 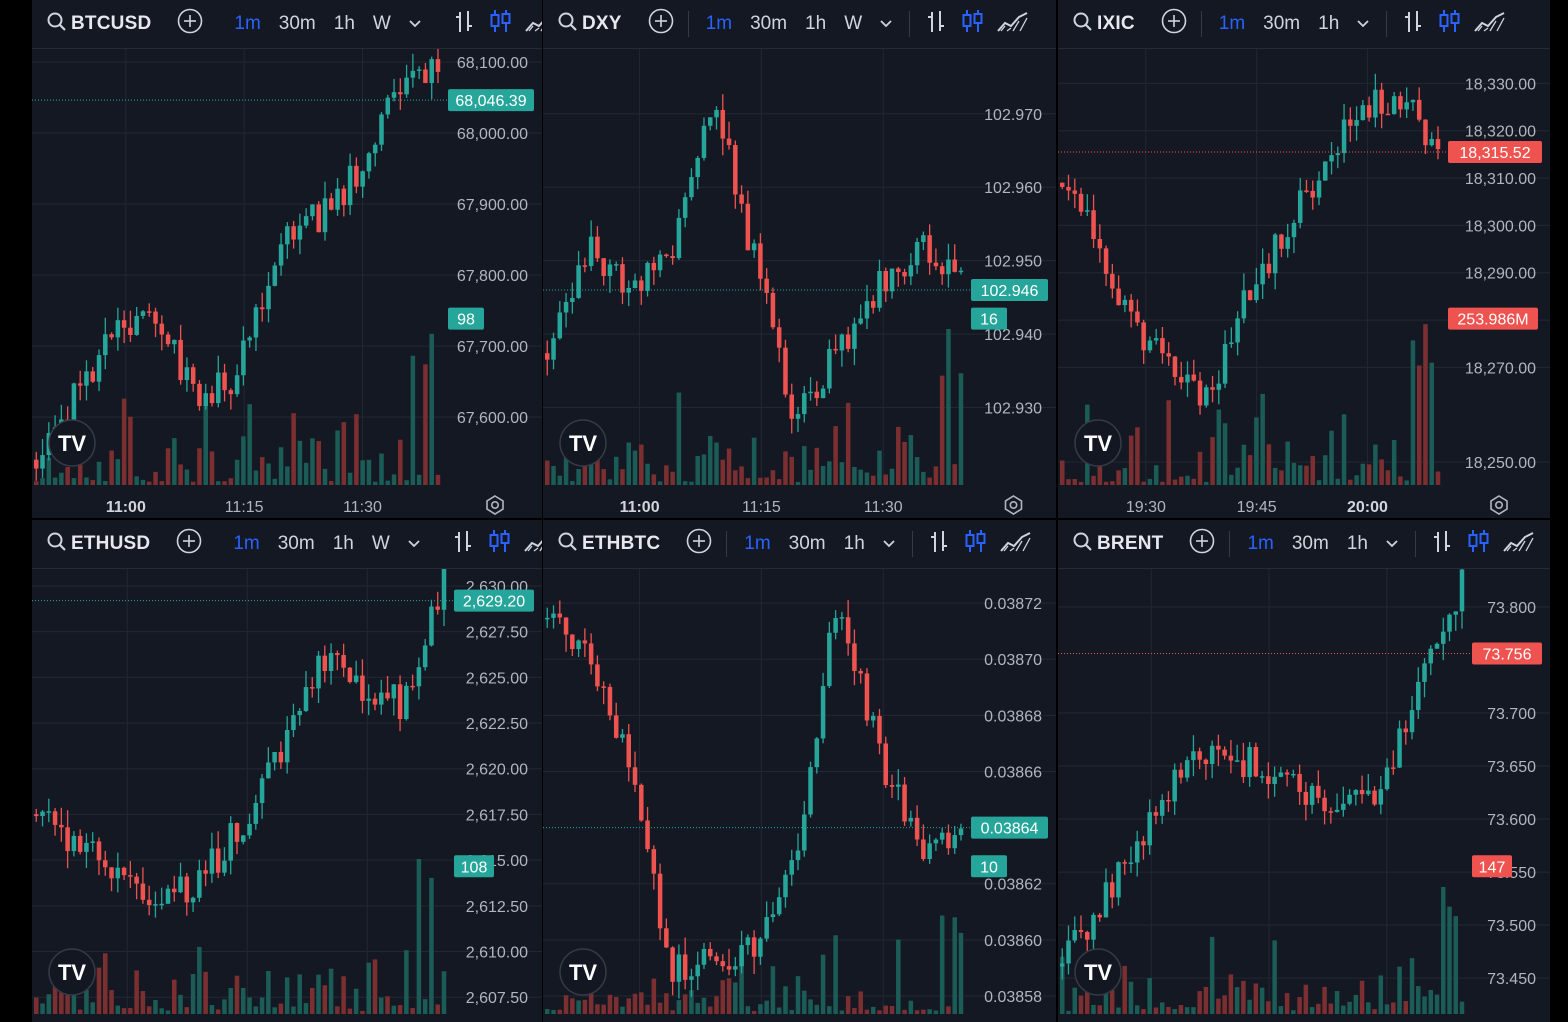 What do you see at coordinates (1009, 827) in the screenshot?
I see `last-price-badge` at bounding box center [1009, 827].